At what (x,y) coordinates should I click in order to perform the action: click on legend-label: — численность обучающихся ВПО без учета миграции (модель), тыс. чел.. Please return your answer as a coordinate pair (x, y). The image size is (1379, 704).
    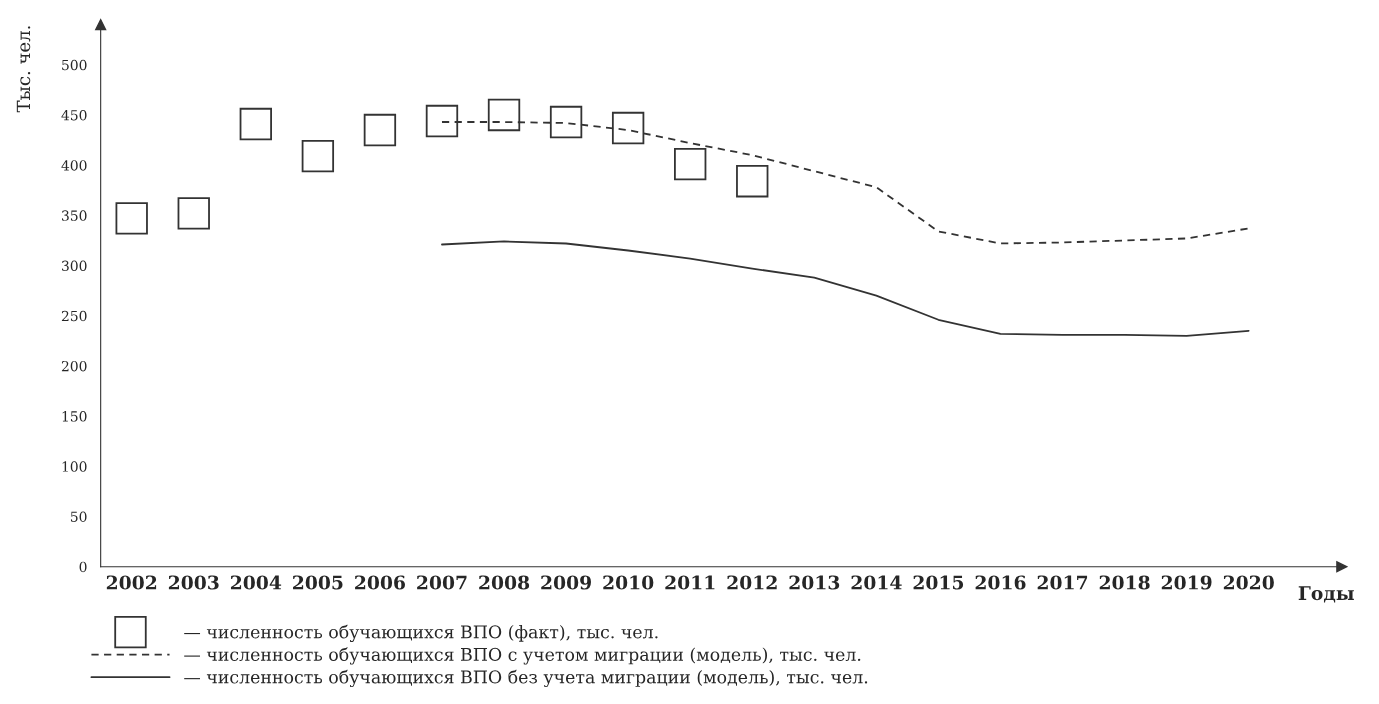
    Looking at the image, I should click on (526, 678).